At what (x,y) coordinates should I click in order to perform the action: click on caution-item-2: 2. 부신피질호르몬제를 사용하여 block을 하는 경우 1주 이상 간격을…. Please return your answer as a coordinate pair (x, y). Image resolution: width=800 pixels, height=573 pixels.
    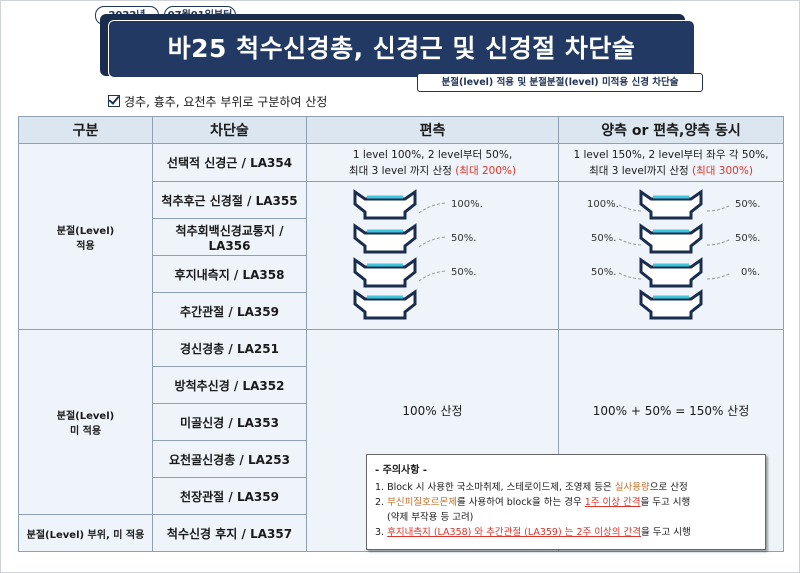
    Looking at the image, I should click on (566, 502).